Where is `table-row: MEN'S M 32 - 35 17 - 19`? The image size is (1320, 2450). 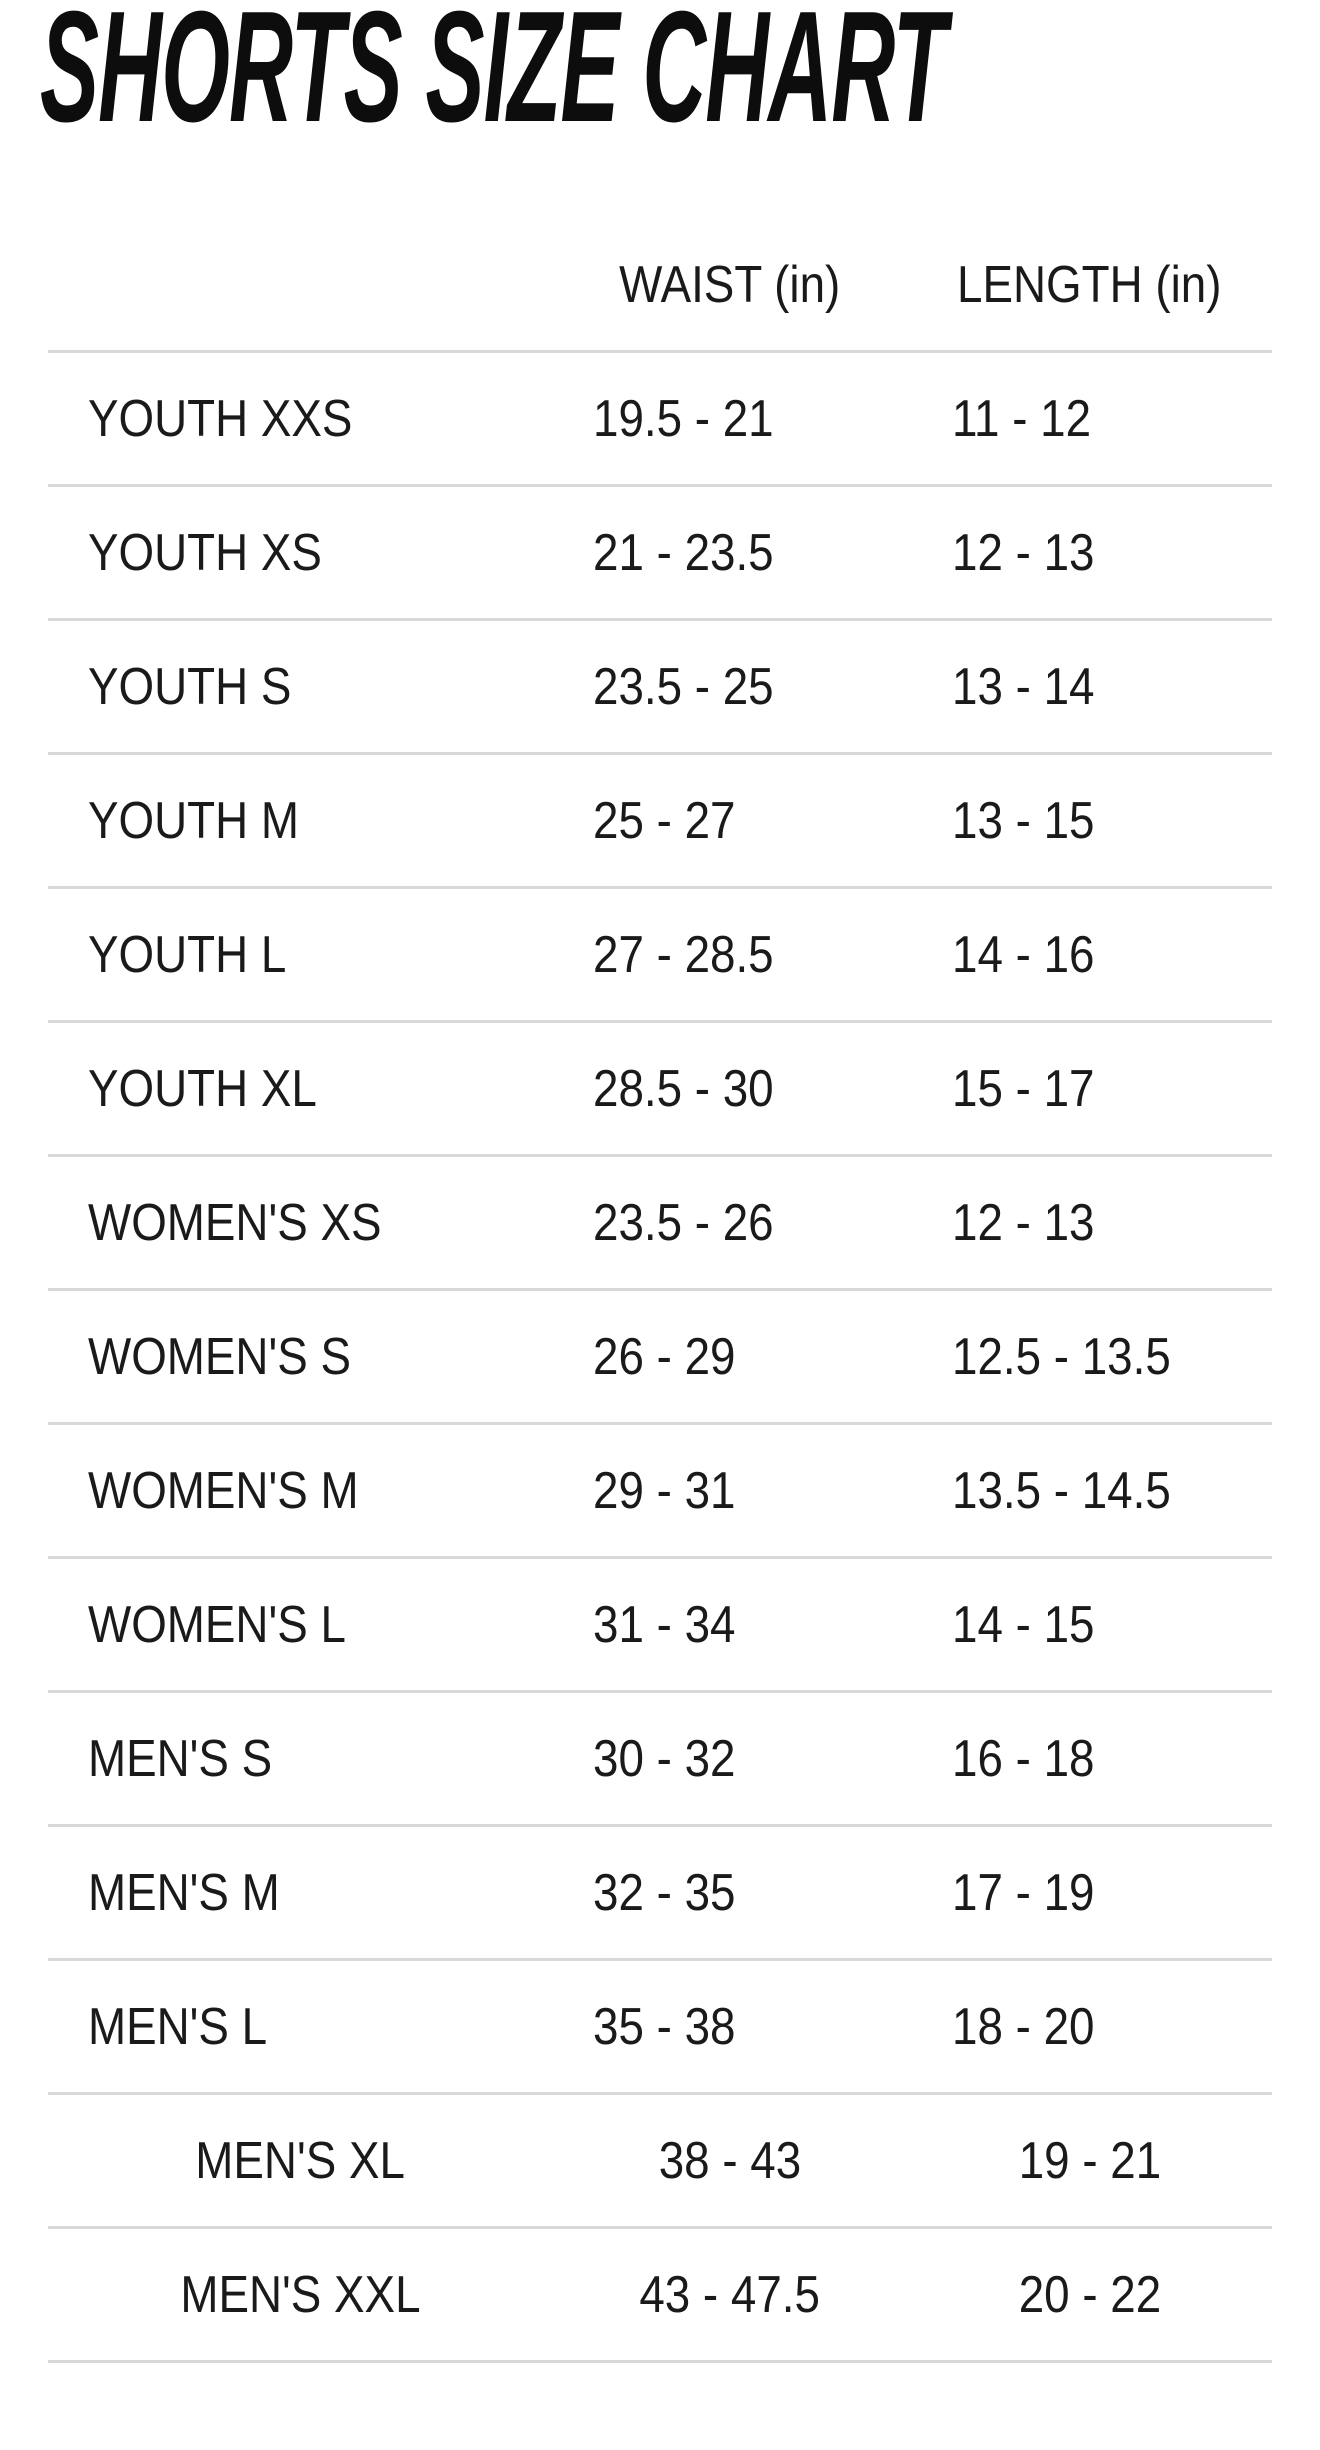
table-row: MEN'S M 32 - 35 17 - 19 is located at coordinates (660, 1893).